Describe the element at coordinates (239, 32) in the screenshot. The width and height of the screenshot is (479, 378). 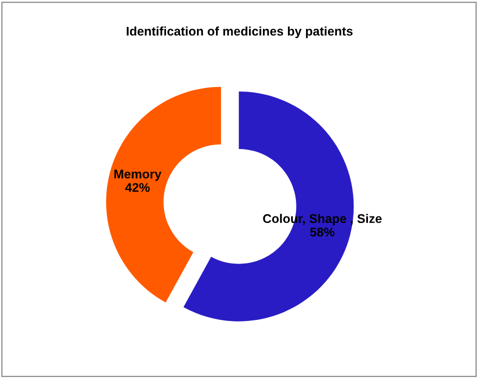
I see `chart-title: Identification of medicines by patients` at that location.